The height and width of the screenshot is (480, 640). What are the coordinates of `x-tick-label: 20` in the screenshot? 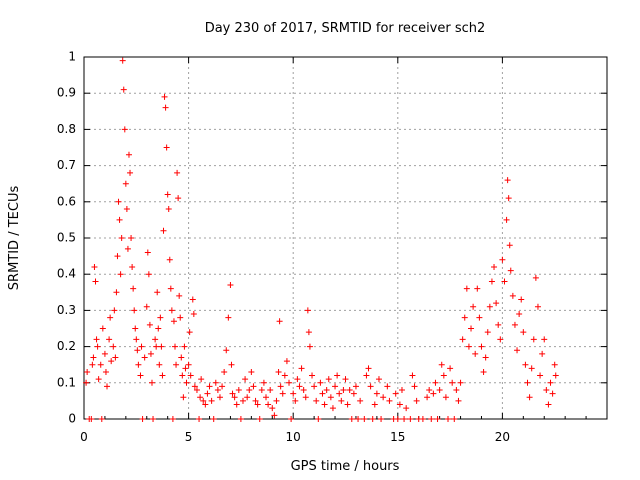 It's located at (502, 437).